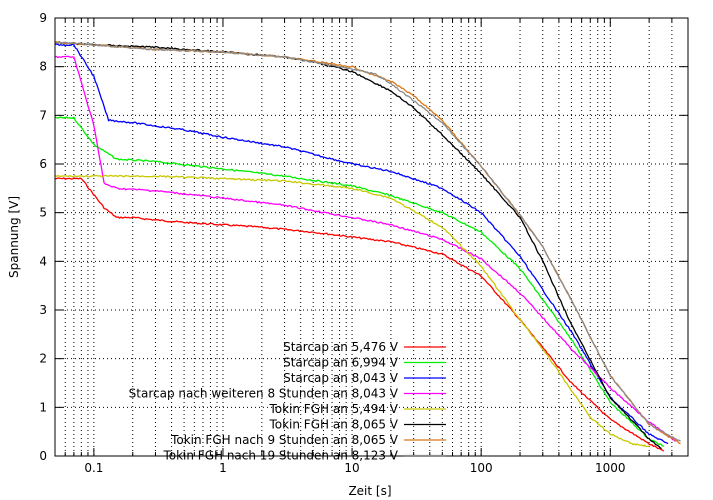 This screenshot has height=500, width=713. Describe the element at coordinates (93, 468) in the screenshot. I see `x-tick-label: 0.1` at that location.